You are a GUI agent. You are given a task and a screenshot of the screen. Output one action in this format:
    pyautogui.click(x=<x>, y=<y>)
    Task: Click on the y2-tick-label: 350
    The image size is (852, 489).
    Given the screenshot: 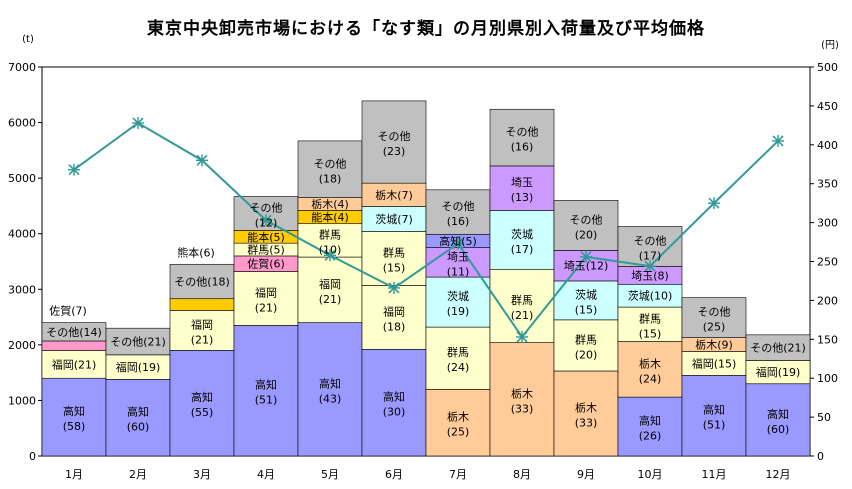 What is the action you would take?
    pyautogui.click(x=827, y=184)
    